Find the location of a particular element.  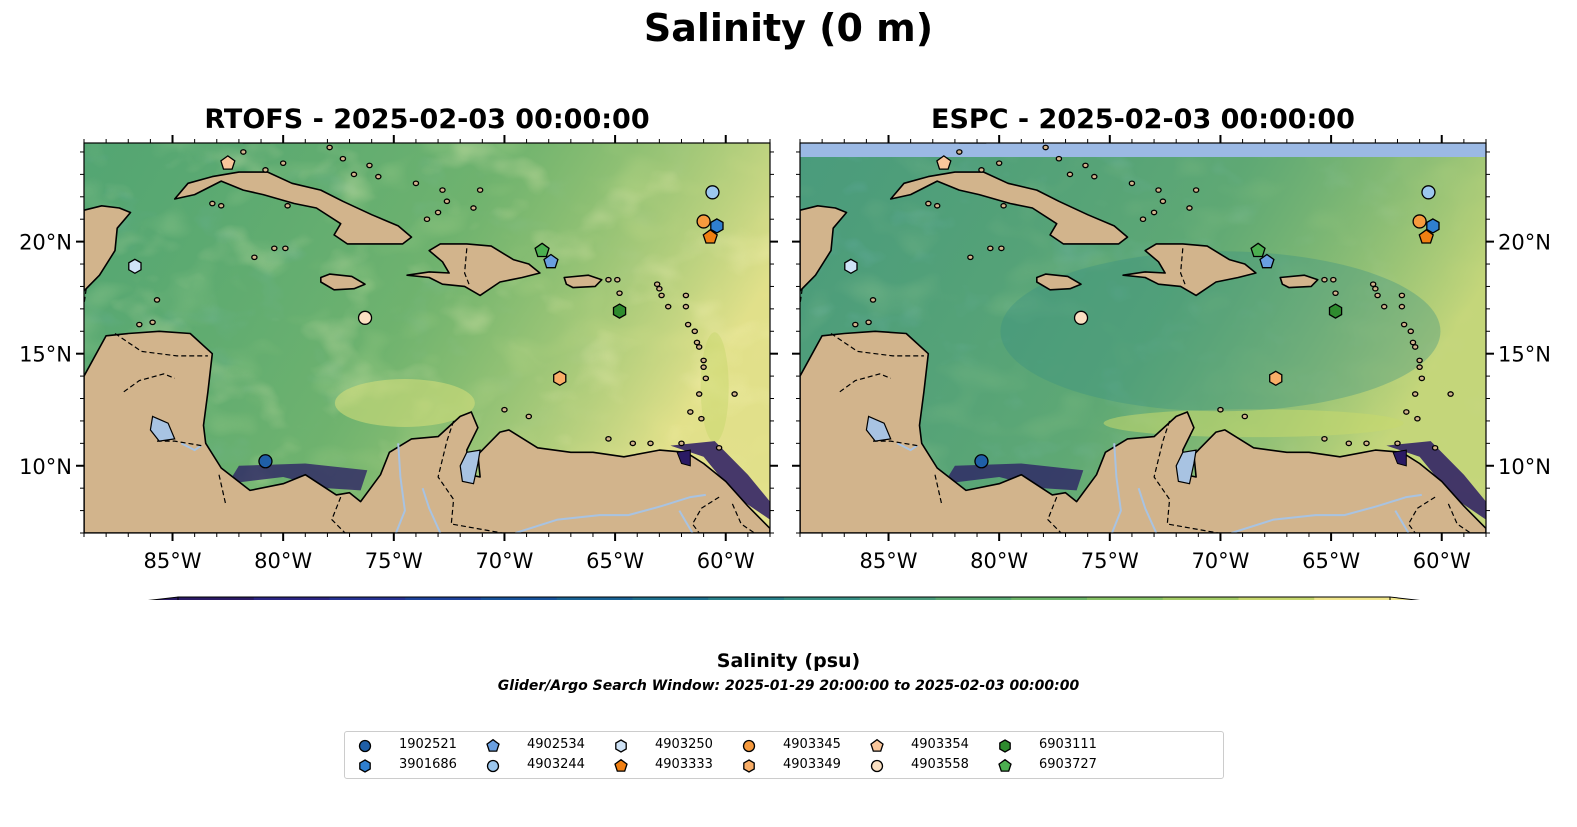

coastal-low-band is located at coordinates (297, 477).